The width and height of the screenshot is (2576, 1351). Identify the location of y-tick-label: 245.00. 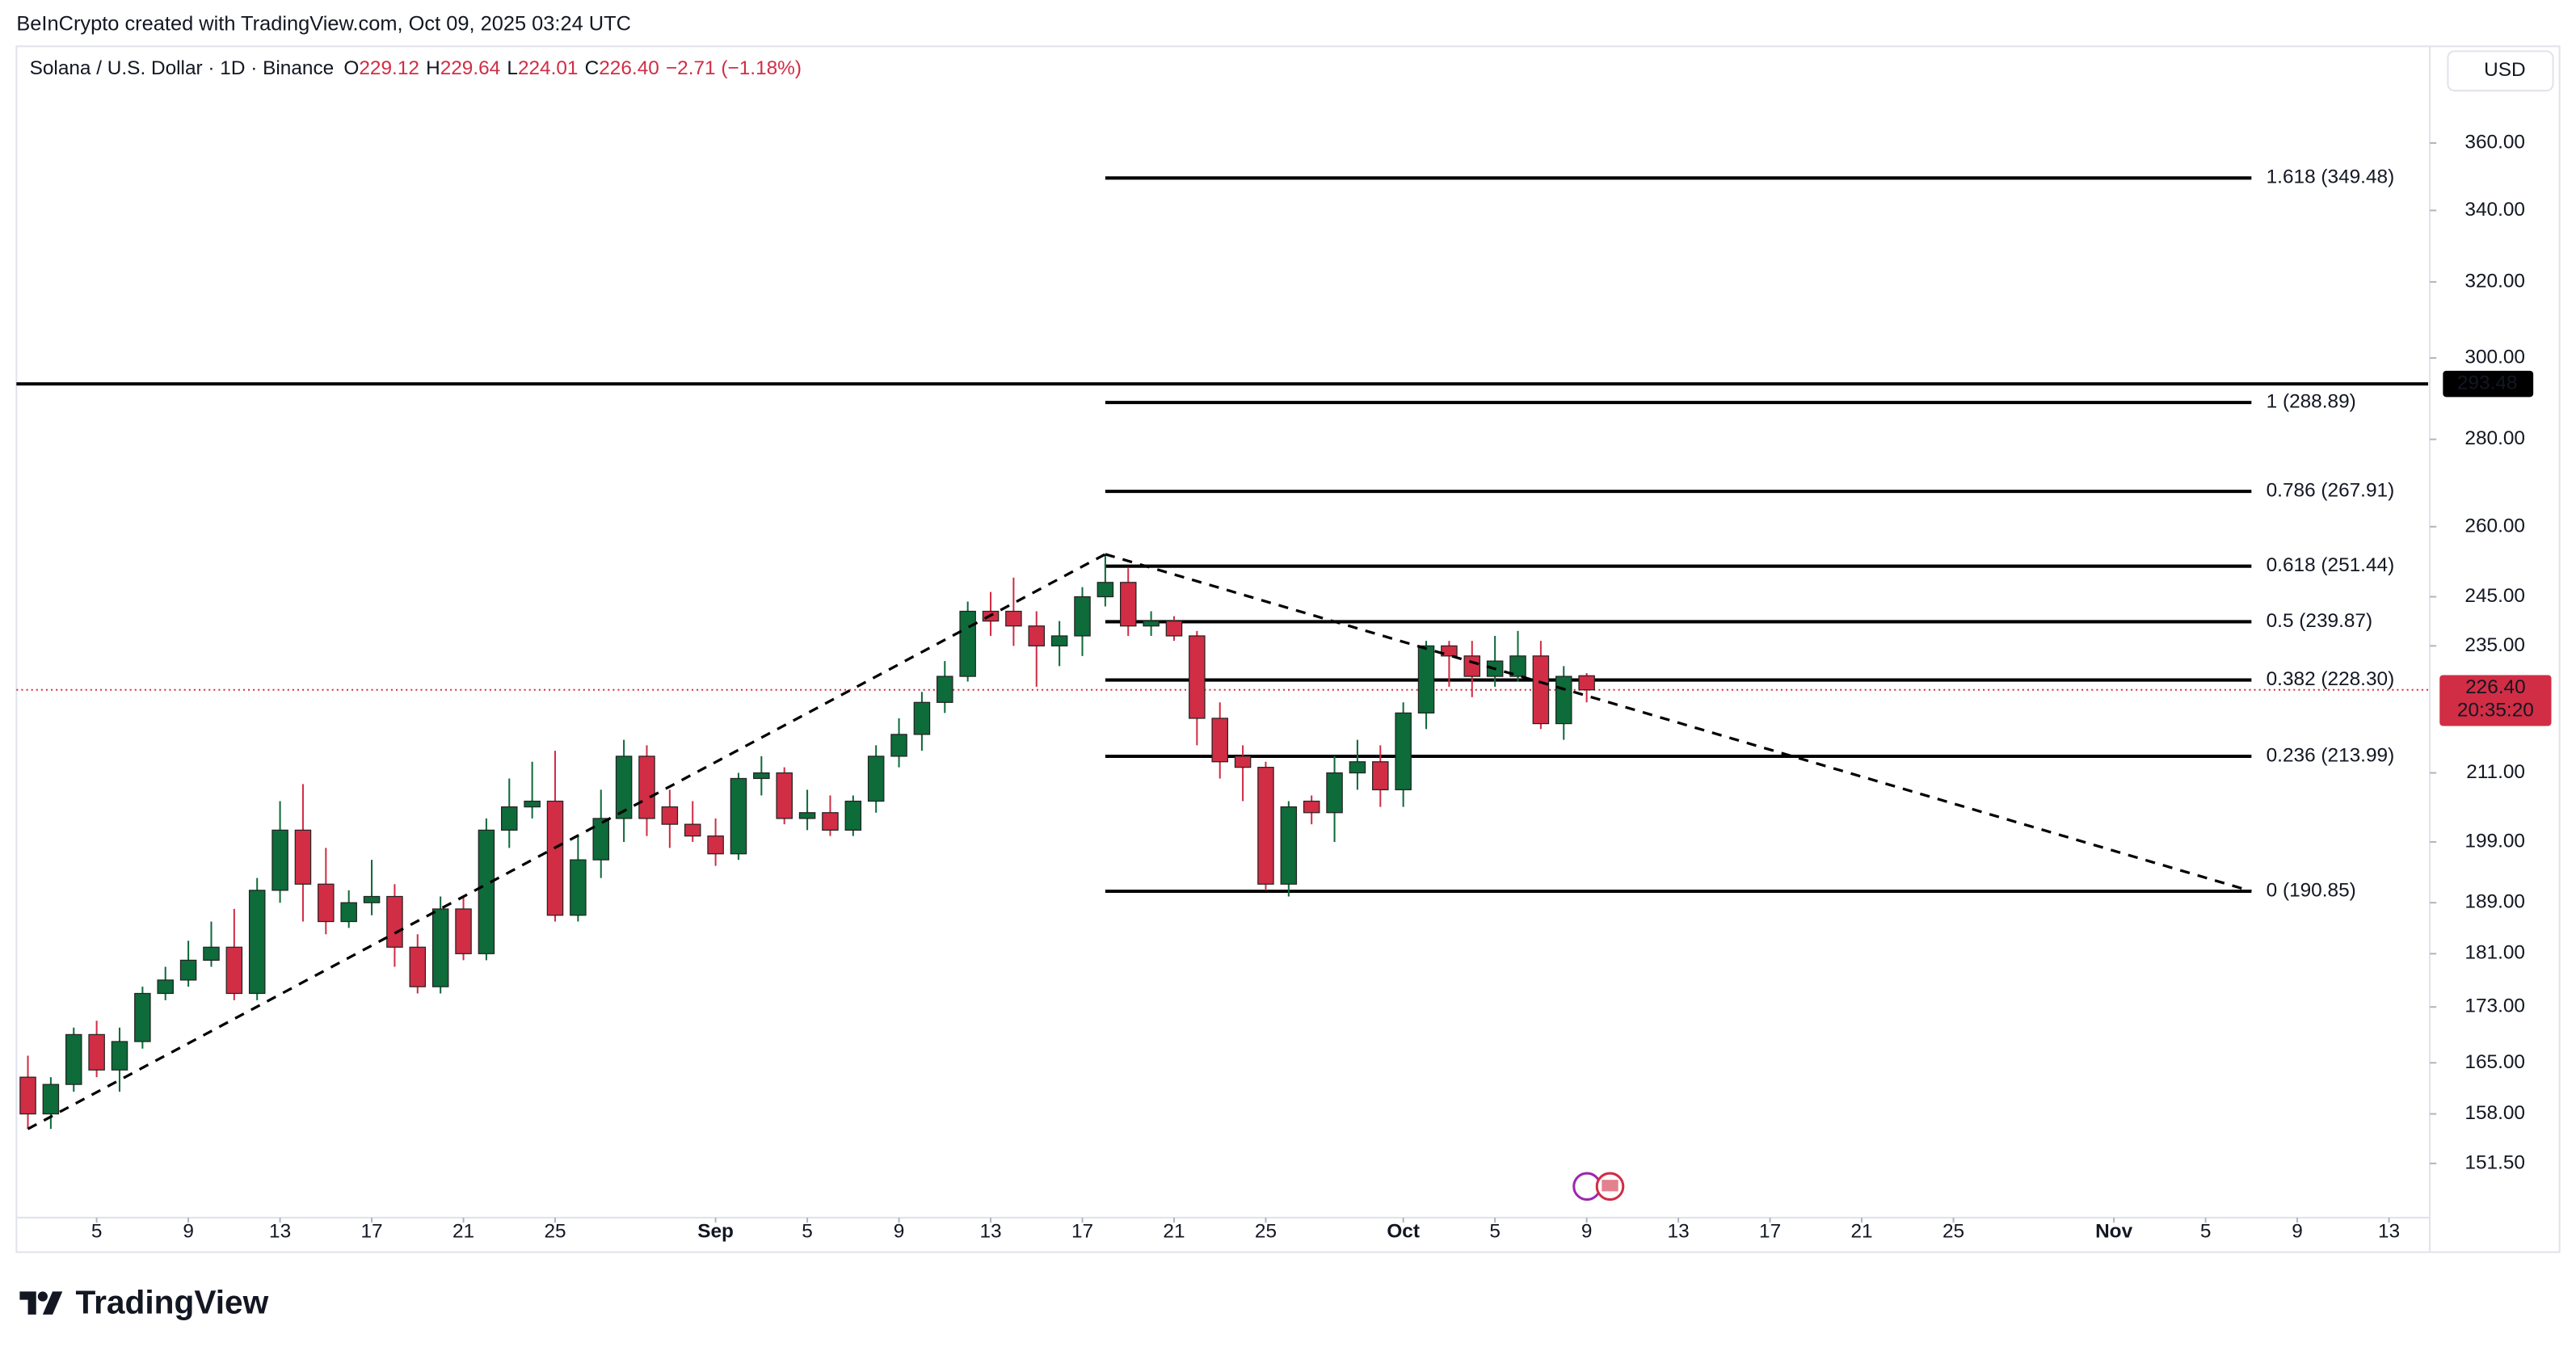
(2494, 596).